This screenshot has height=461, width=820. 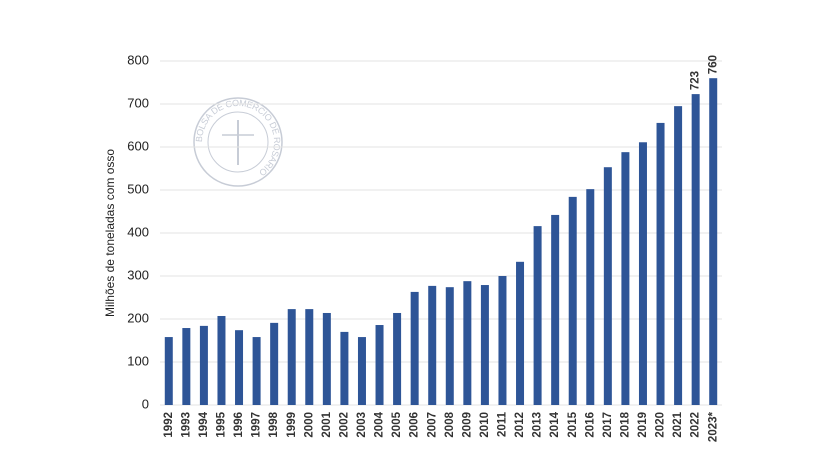 What do you see at coordinates (110, 233) in the screenshot?
I see `y-axis-title: Milhões de toneladas com osso` at bounding box center [110, 233].